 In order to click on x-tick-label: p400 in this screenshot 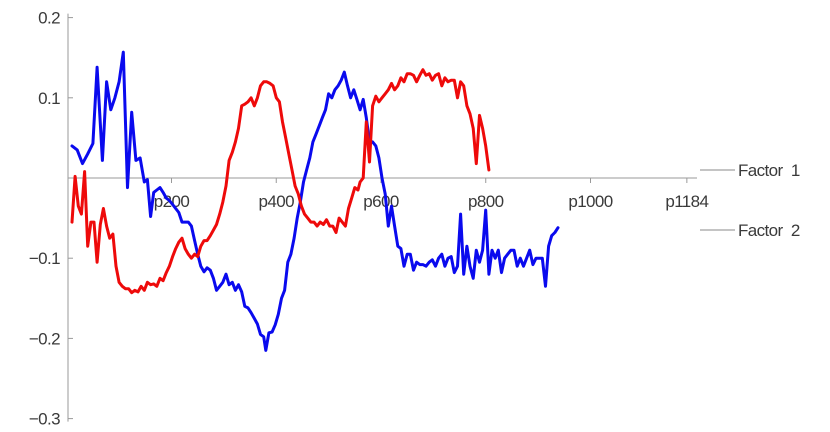, I will do `click(277, 201)`.